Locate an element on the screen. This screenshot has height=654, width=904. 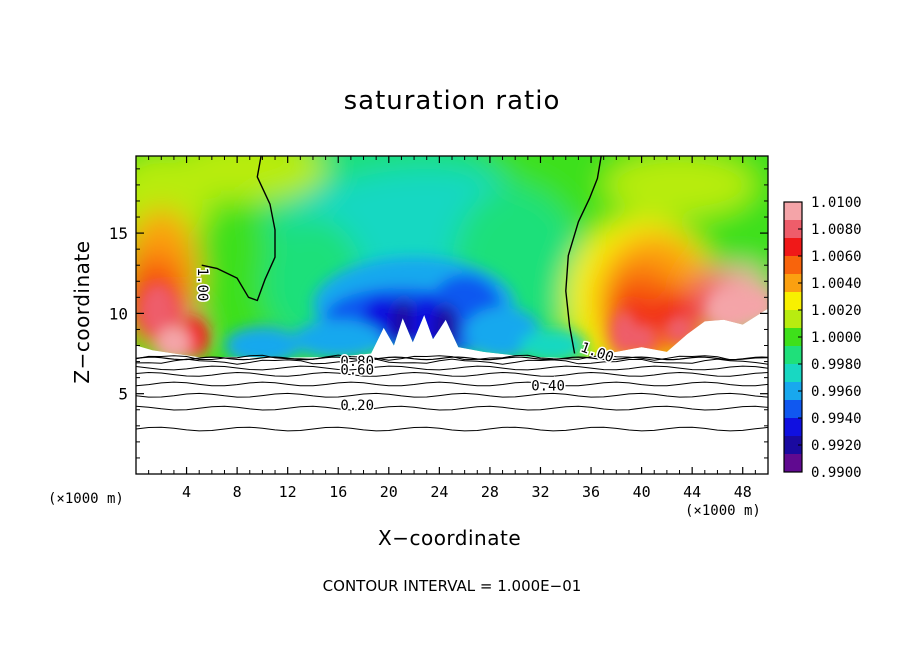
colorbar-label: 0.9920 is located at coordinates (836, 446).